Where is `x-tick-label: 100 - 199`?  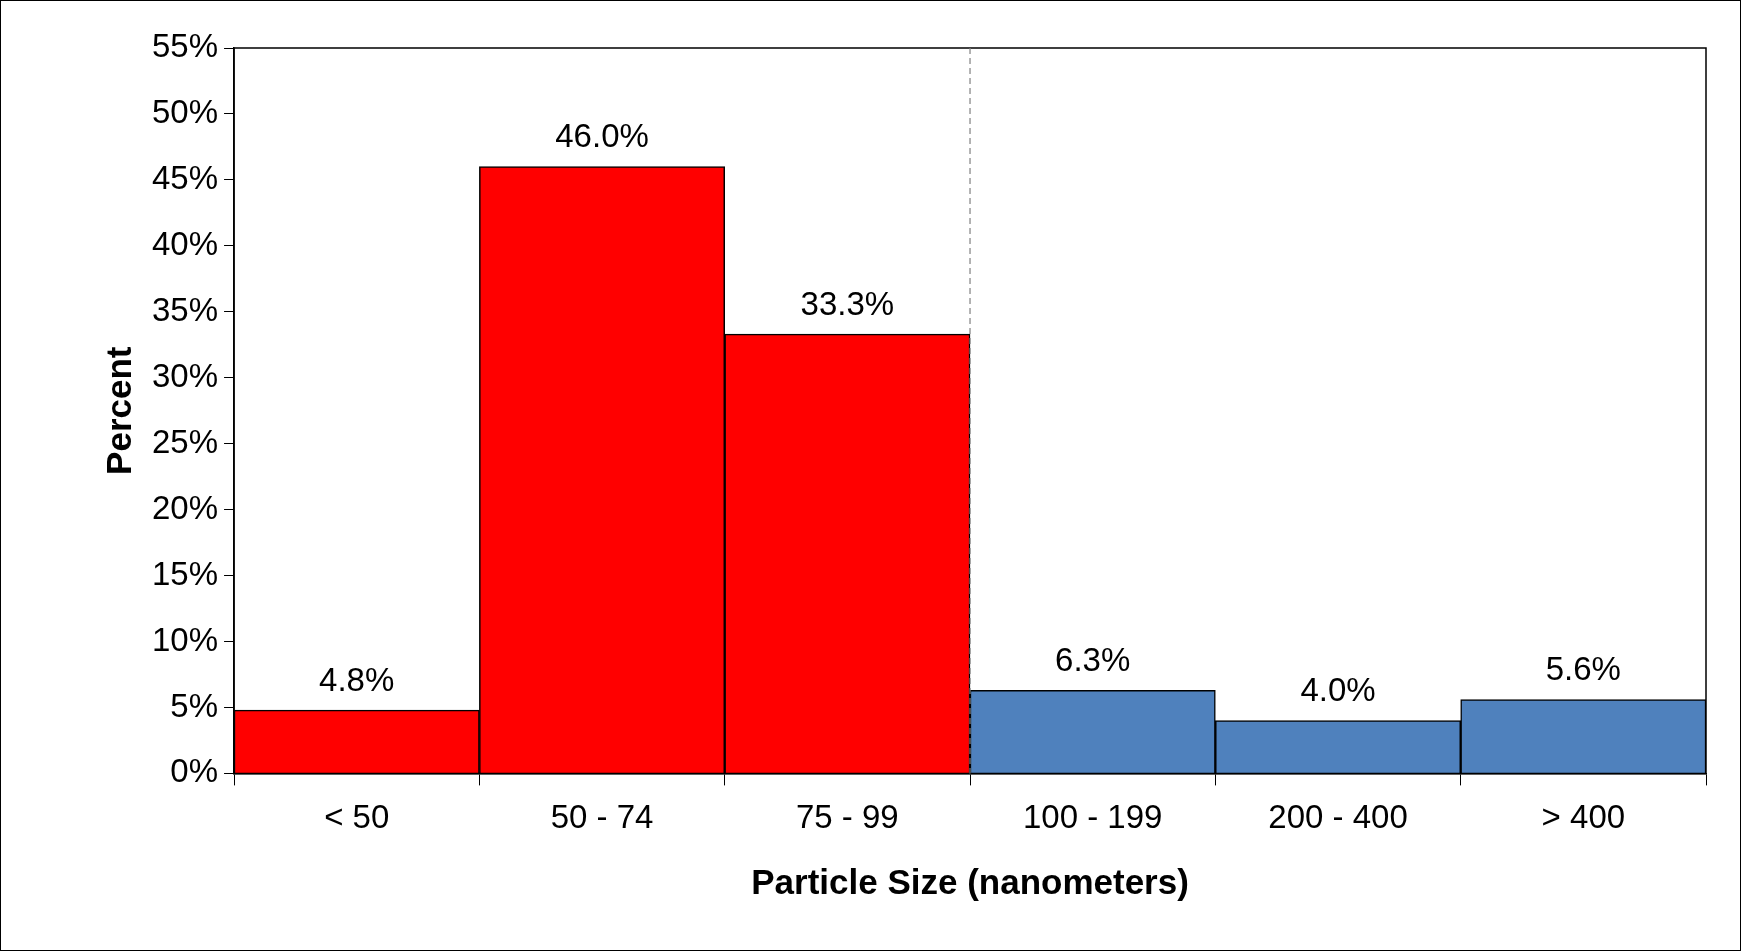 x-tick-label: 100 - 199 is located at coordinates (1092, 817).